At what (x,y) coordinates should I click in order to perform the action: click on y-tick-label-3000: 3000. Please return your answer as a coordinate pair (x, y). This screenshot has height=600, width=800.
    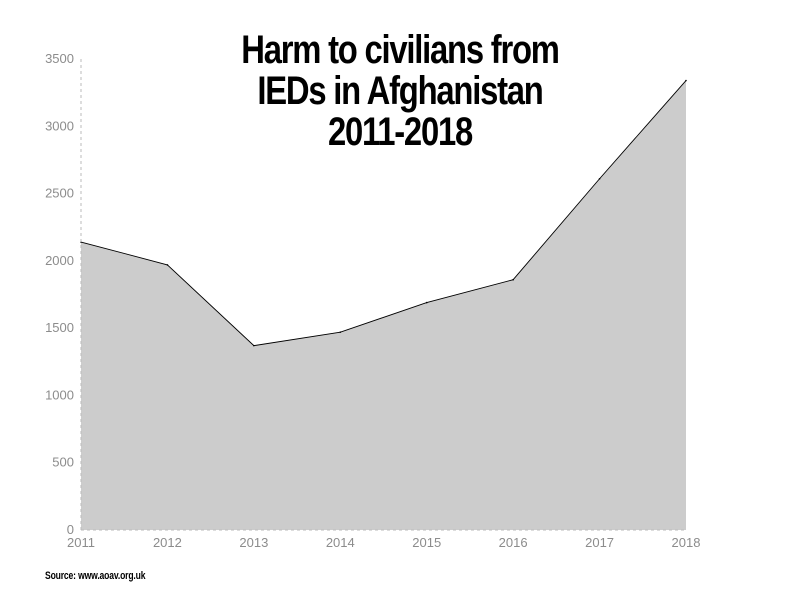
    Looking at the image, I should click on (59, 125).